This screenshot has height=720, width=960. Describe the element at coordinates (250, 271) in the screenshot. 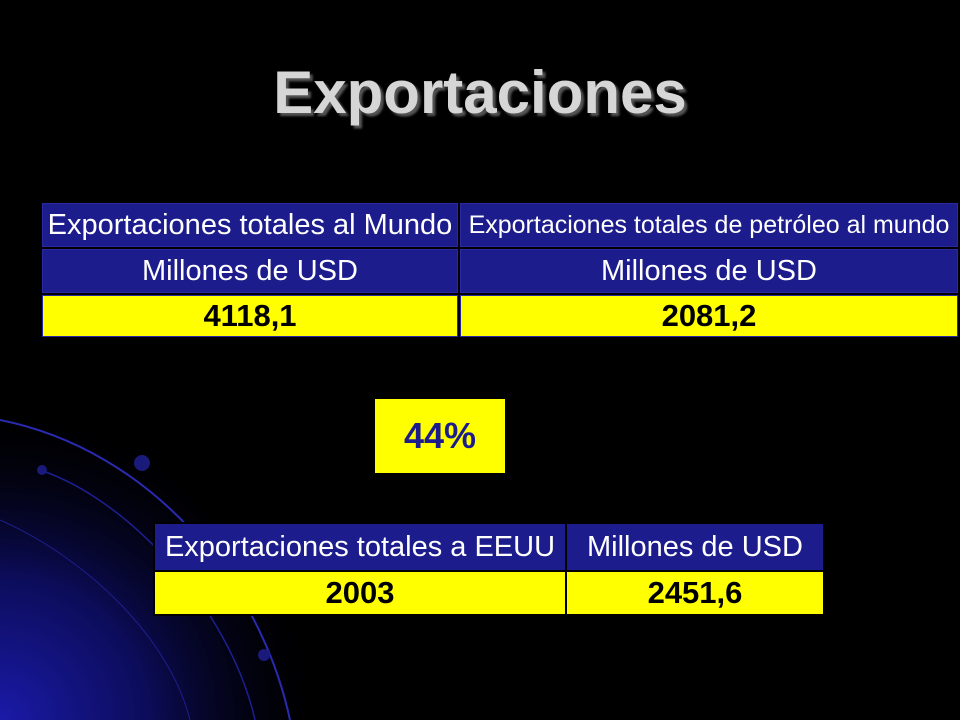

I see `world-exports-unit: Millones de USD` at that location.